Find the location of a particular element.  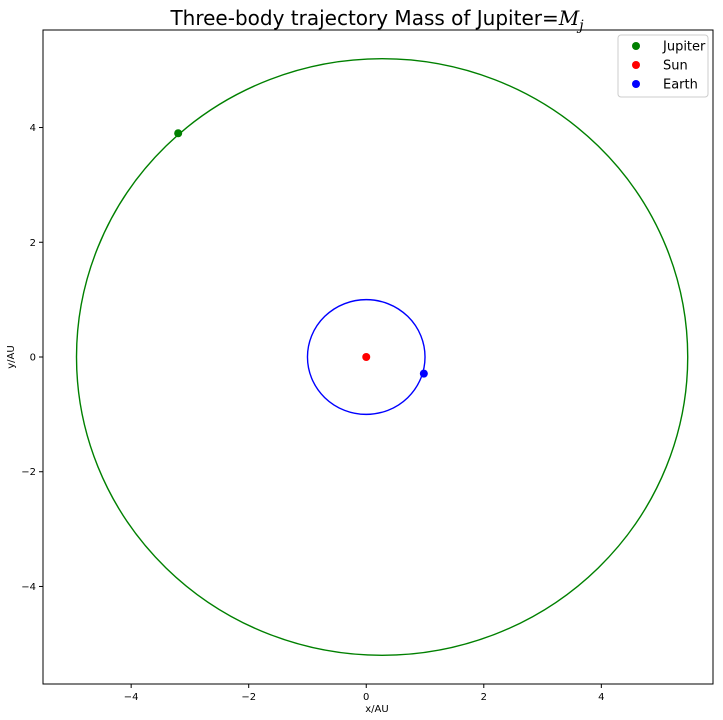

orbit-earth is located at coordinates (366, 357).